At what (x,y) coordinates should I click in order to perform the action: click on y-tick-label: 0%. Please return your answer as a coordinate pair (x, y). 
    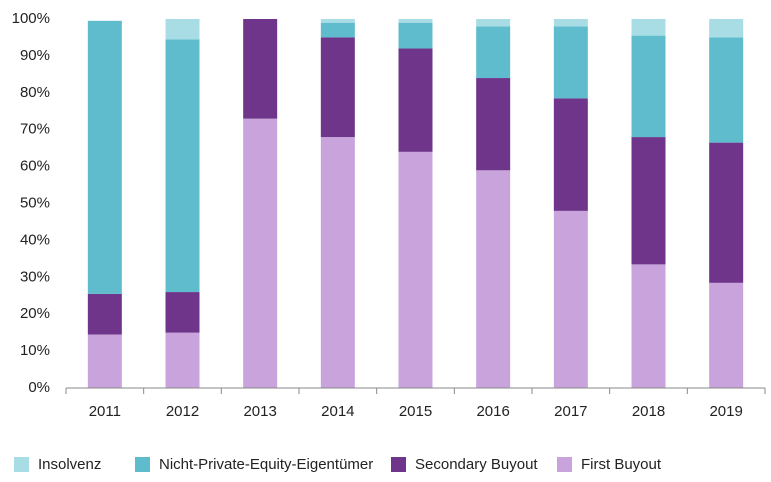
    Looking at the image, I should click on (39, 387).